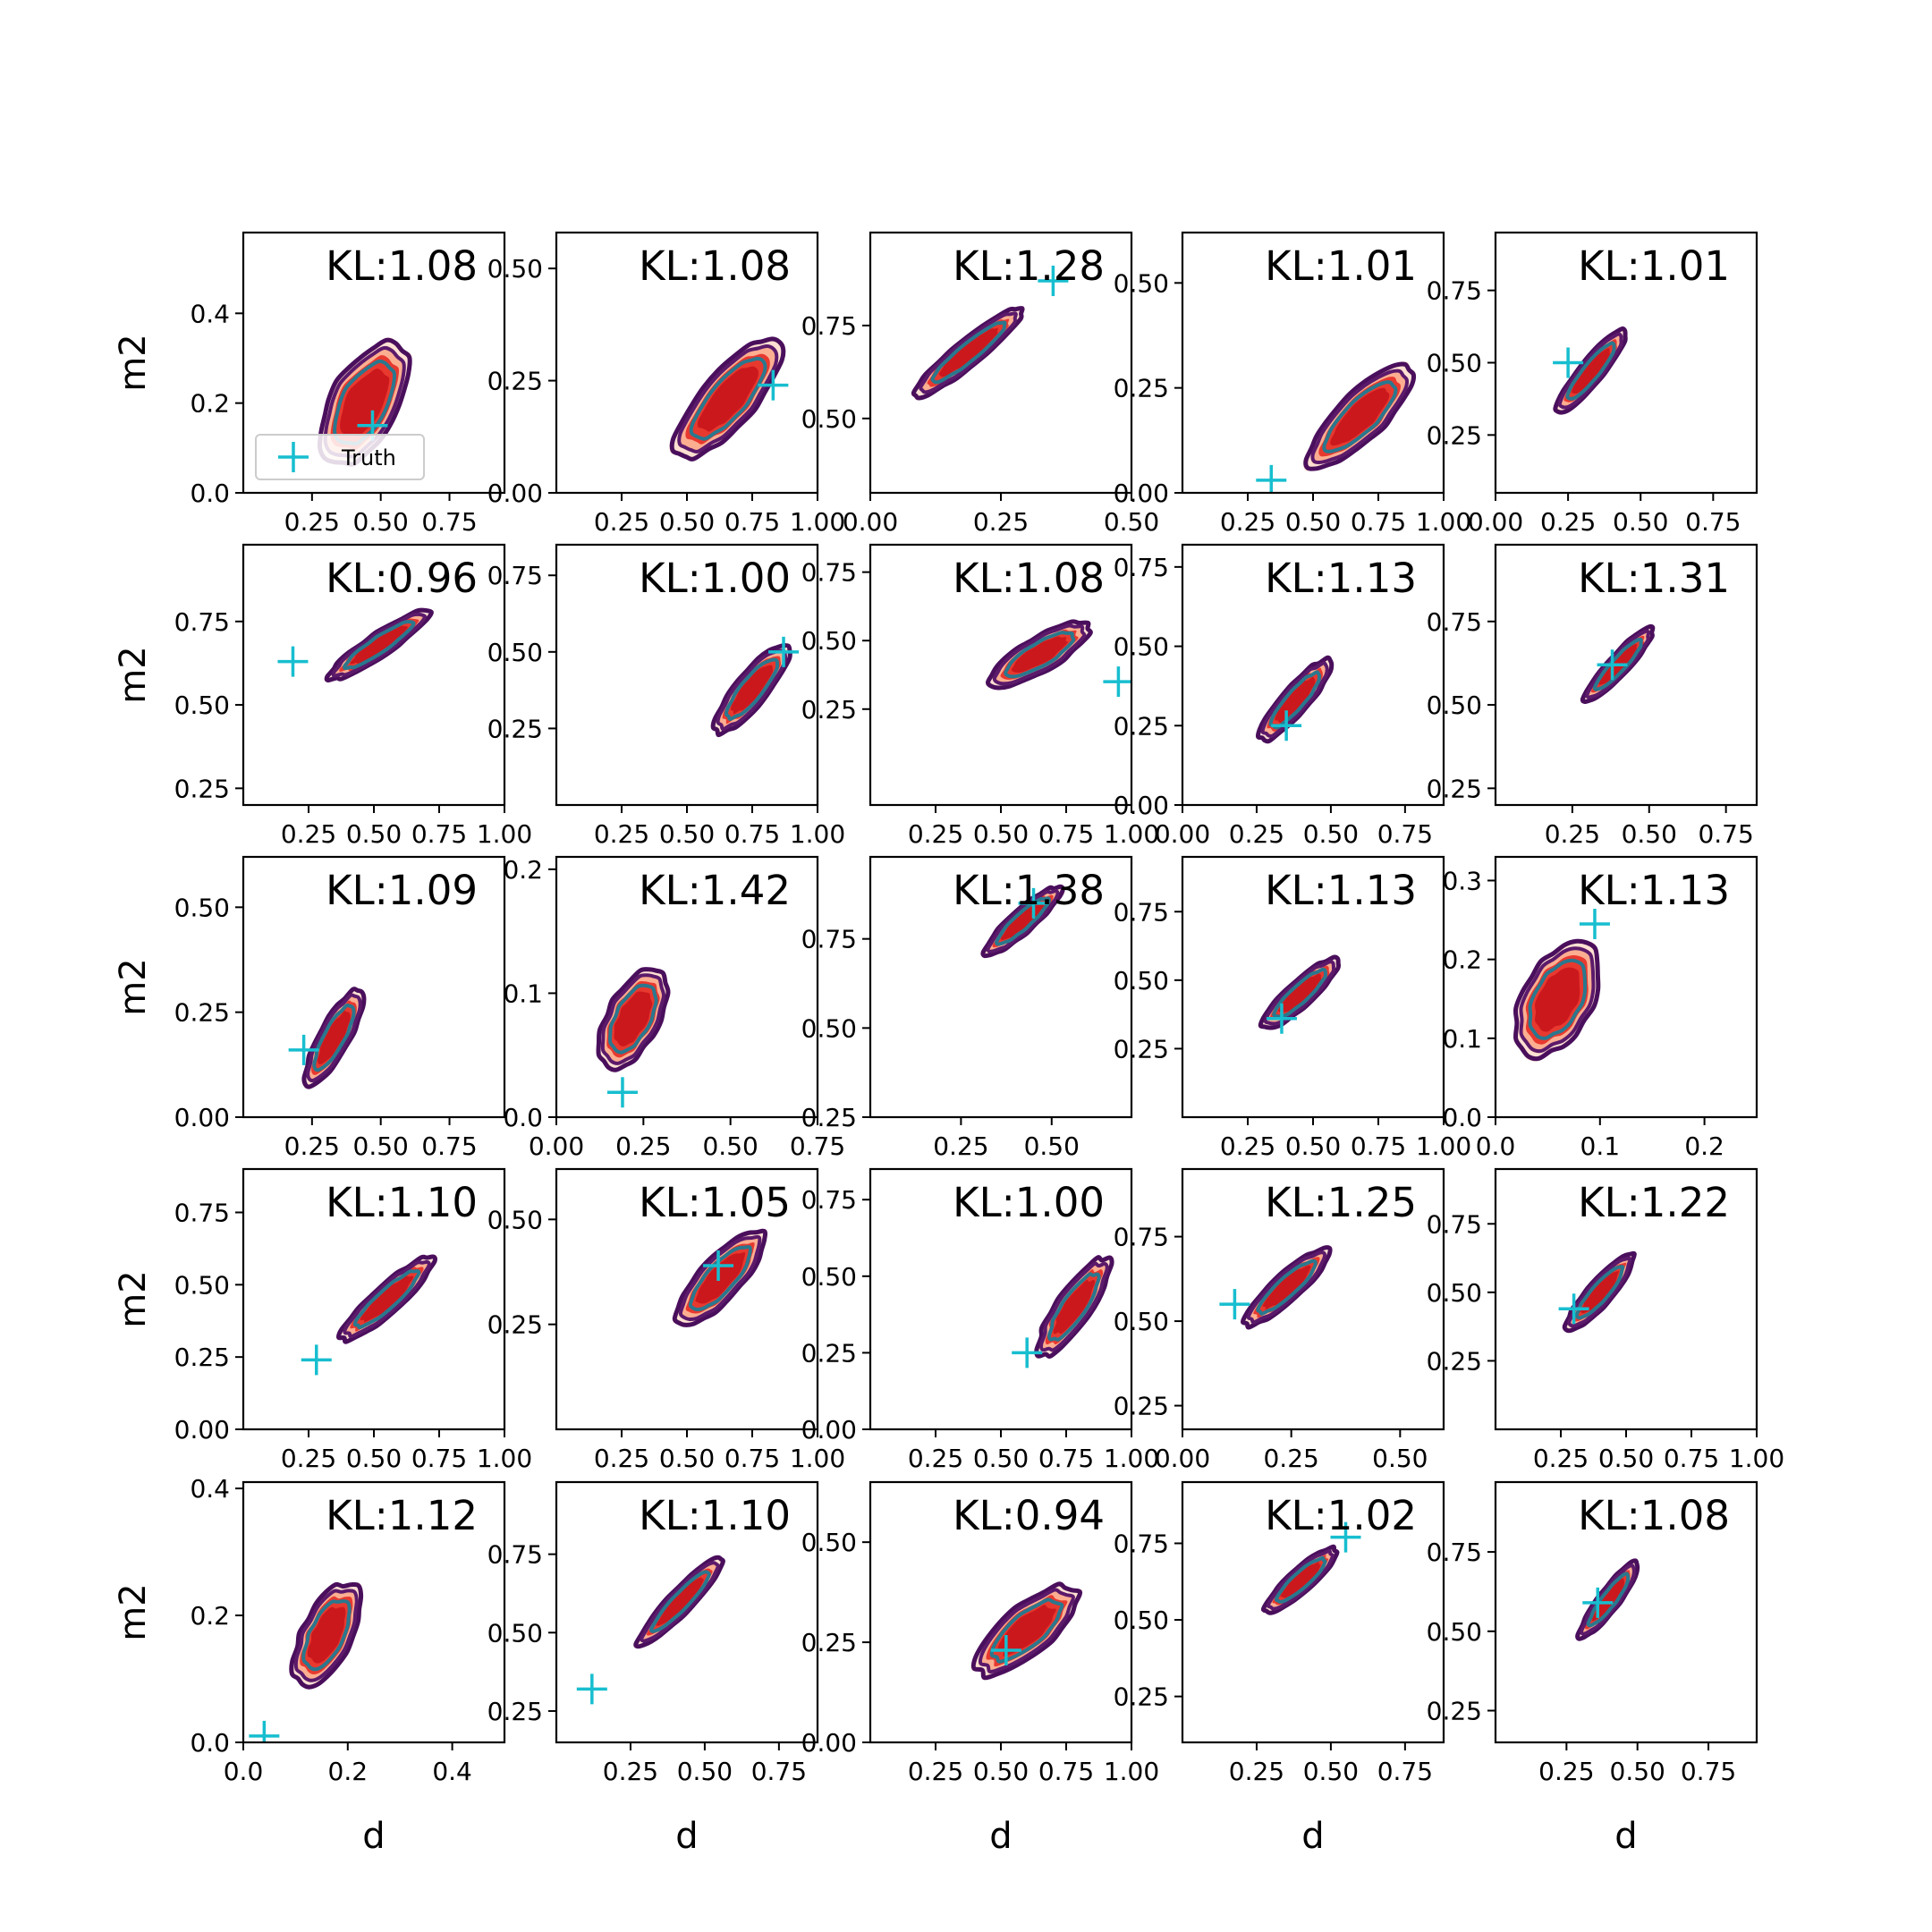 The height and width of the screenshot is (1932, 1932). I want to click on legend-plus-icon, so click(293, 457).